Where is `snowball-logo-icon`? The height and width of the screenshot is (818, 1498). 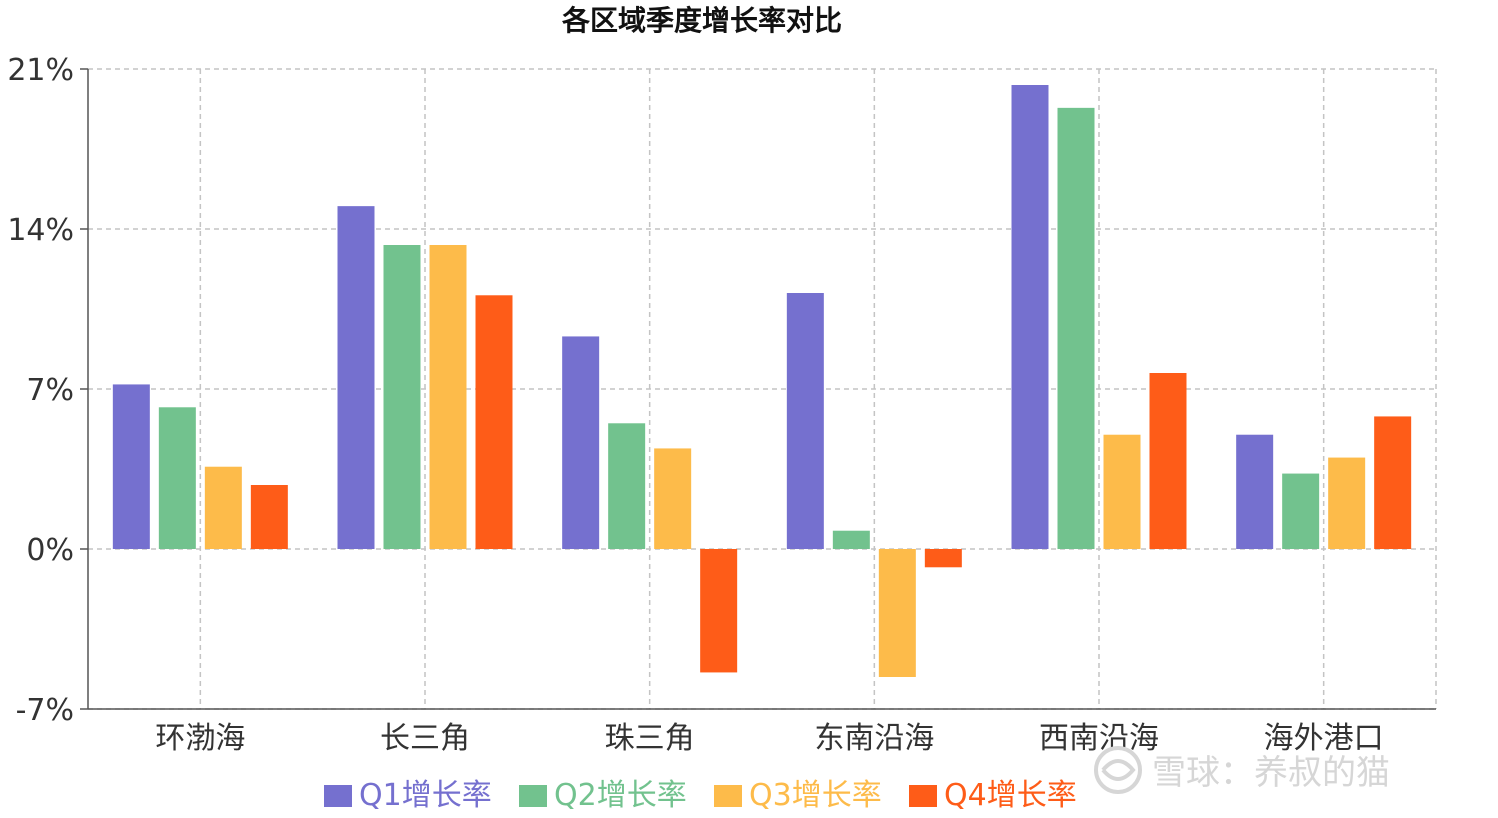 snowball-logo-icon is located at coordinates (1118, 770).